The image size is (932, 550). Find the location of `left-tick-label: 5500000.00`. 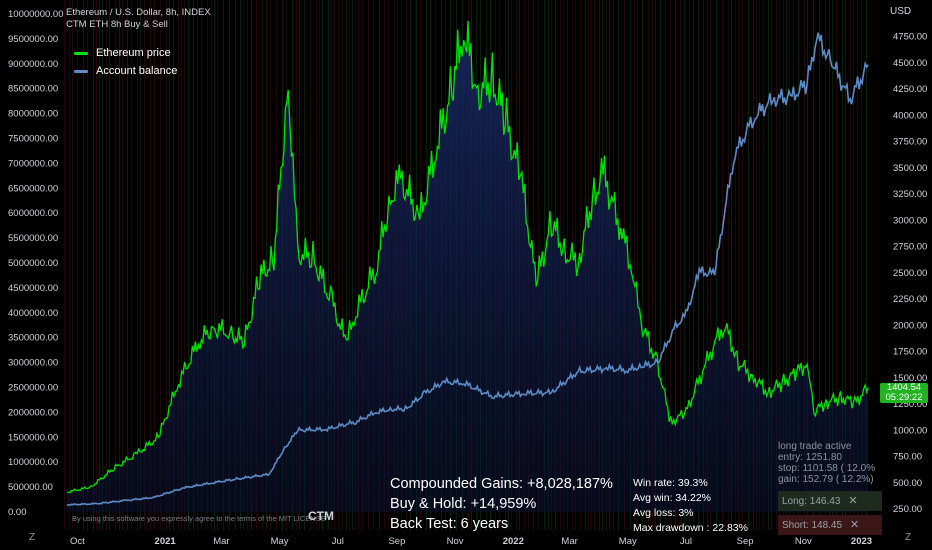

left-tick-label: 5500000.00 is located at coordinates (33, 238).